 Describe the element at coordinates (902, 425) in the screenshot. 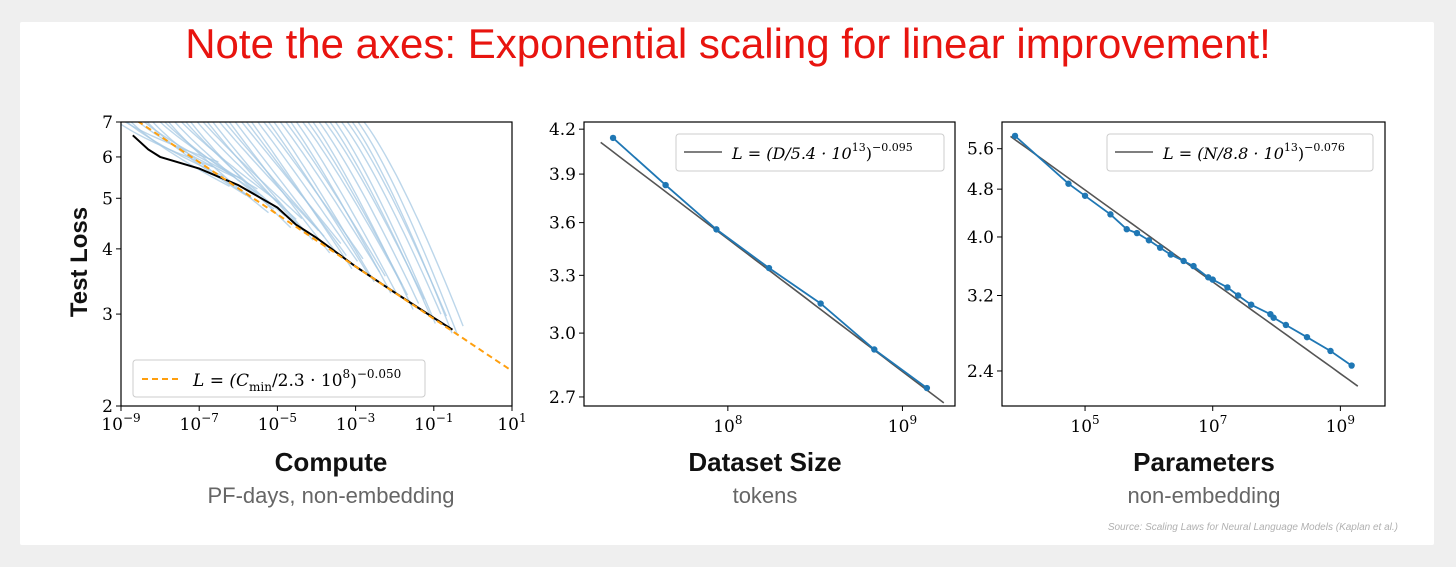

I see `x-tick-label: 10⁹` at that location.